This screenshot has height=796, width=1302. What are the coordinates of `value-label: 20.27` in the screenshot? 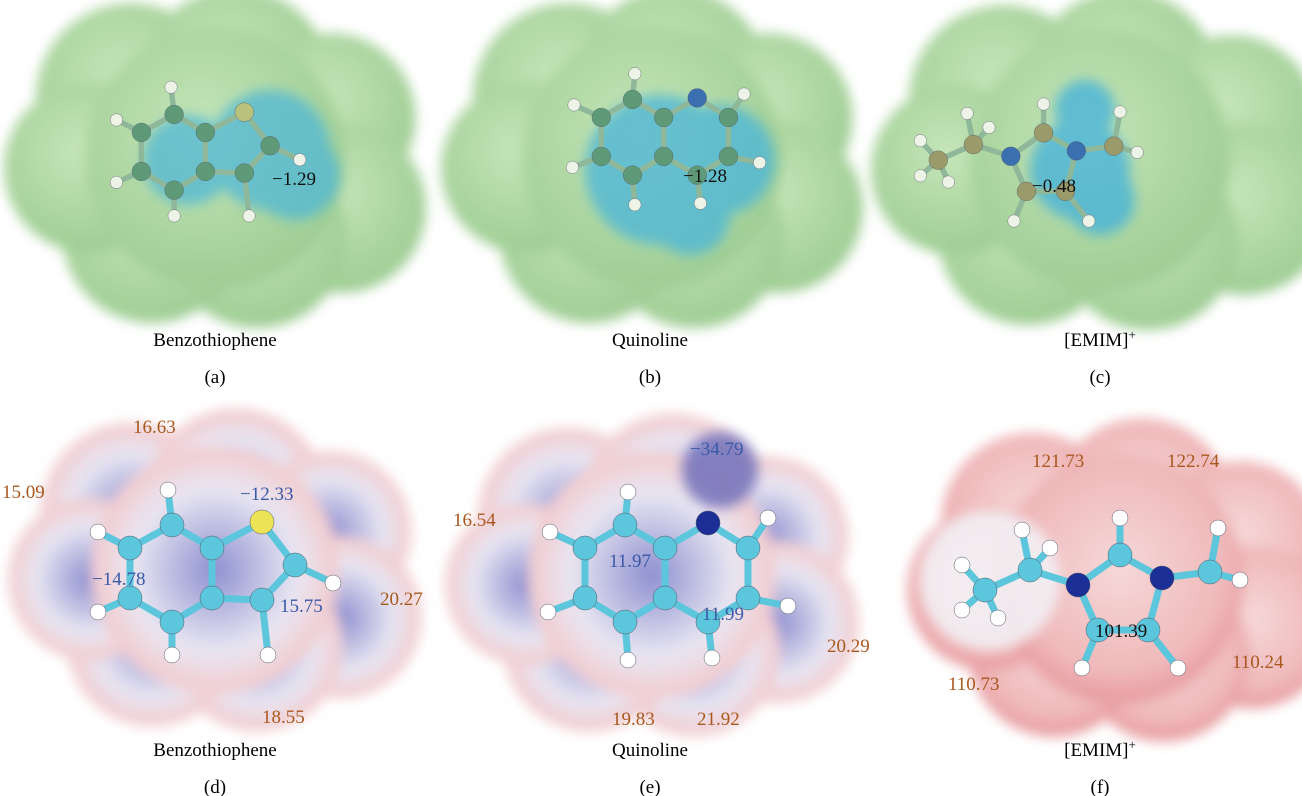 It's located at (401, 599).